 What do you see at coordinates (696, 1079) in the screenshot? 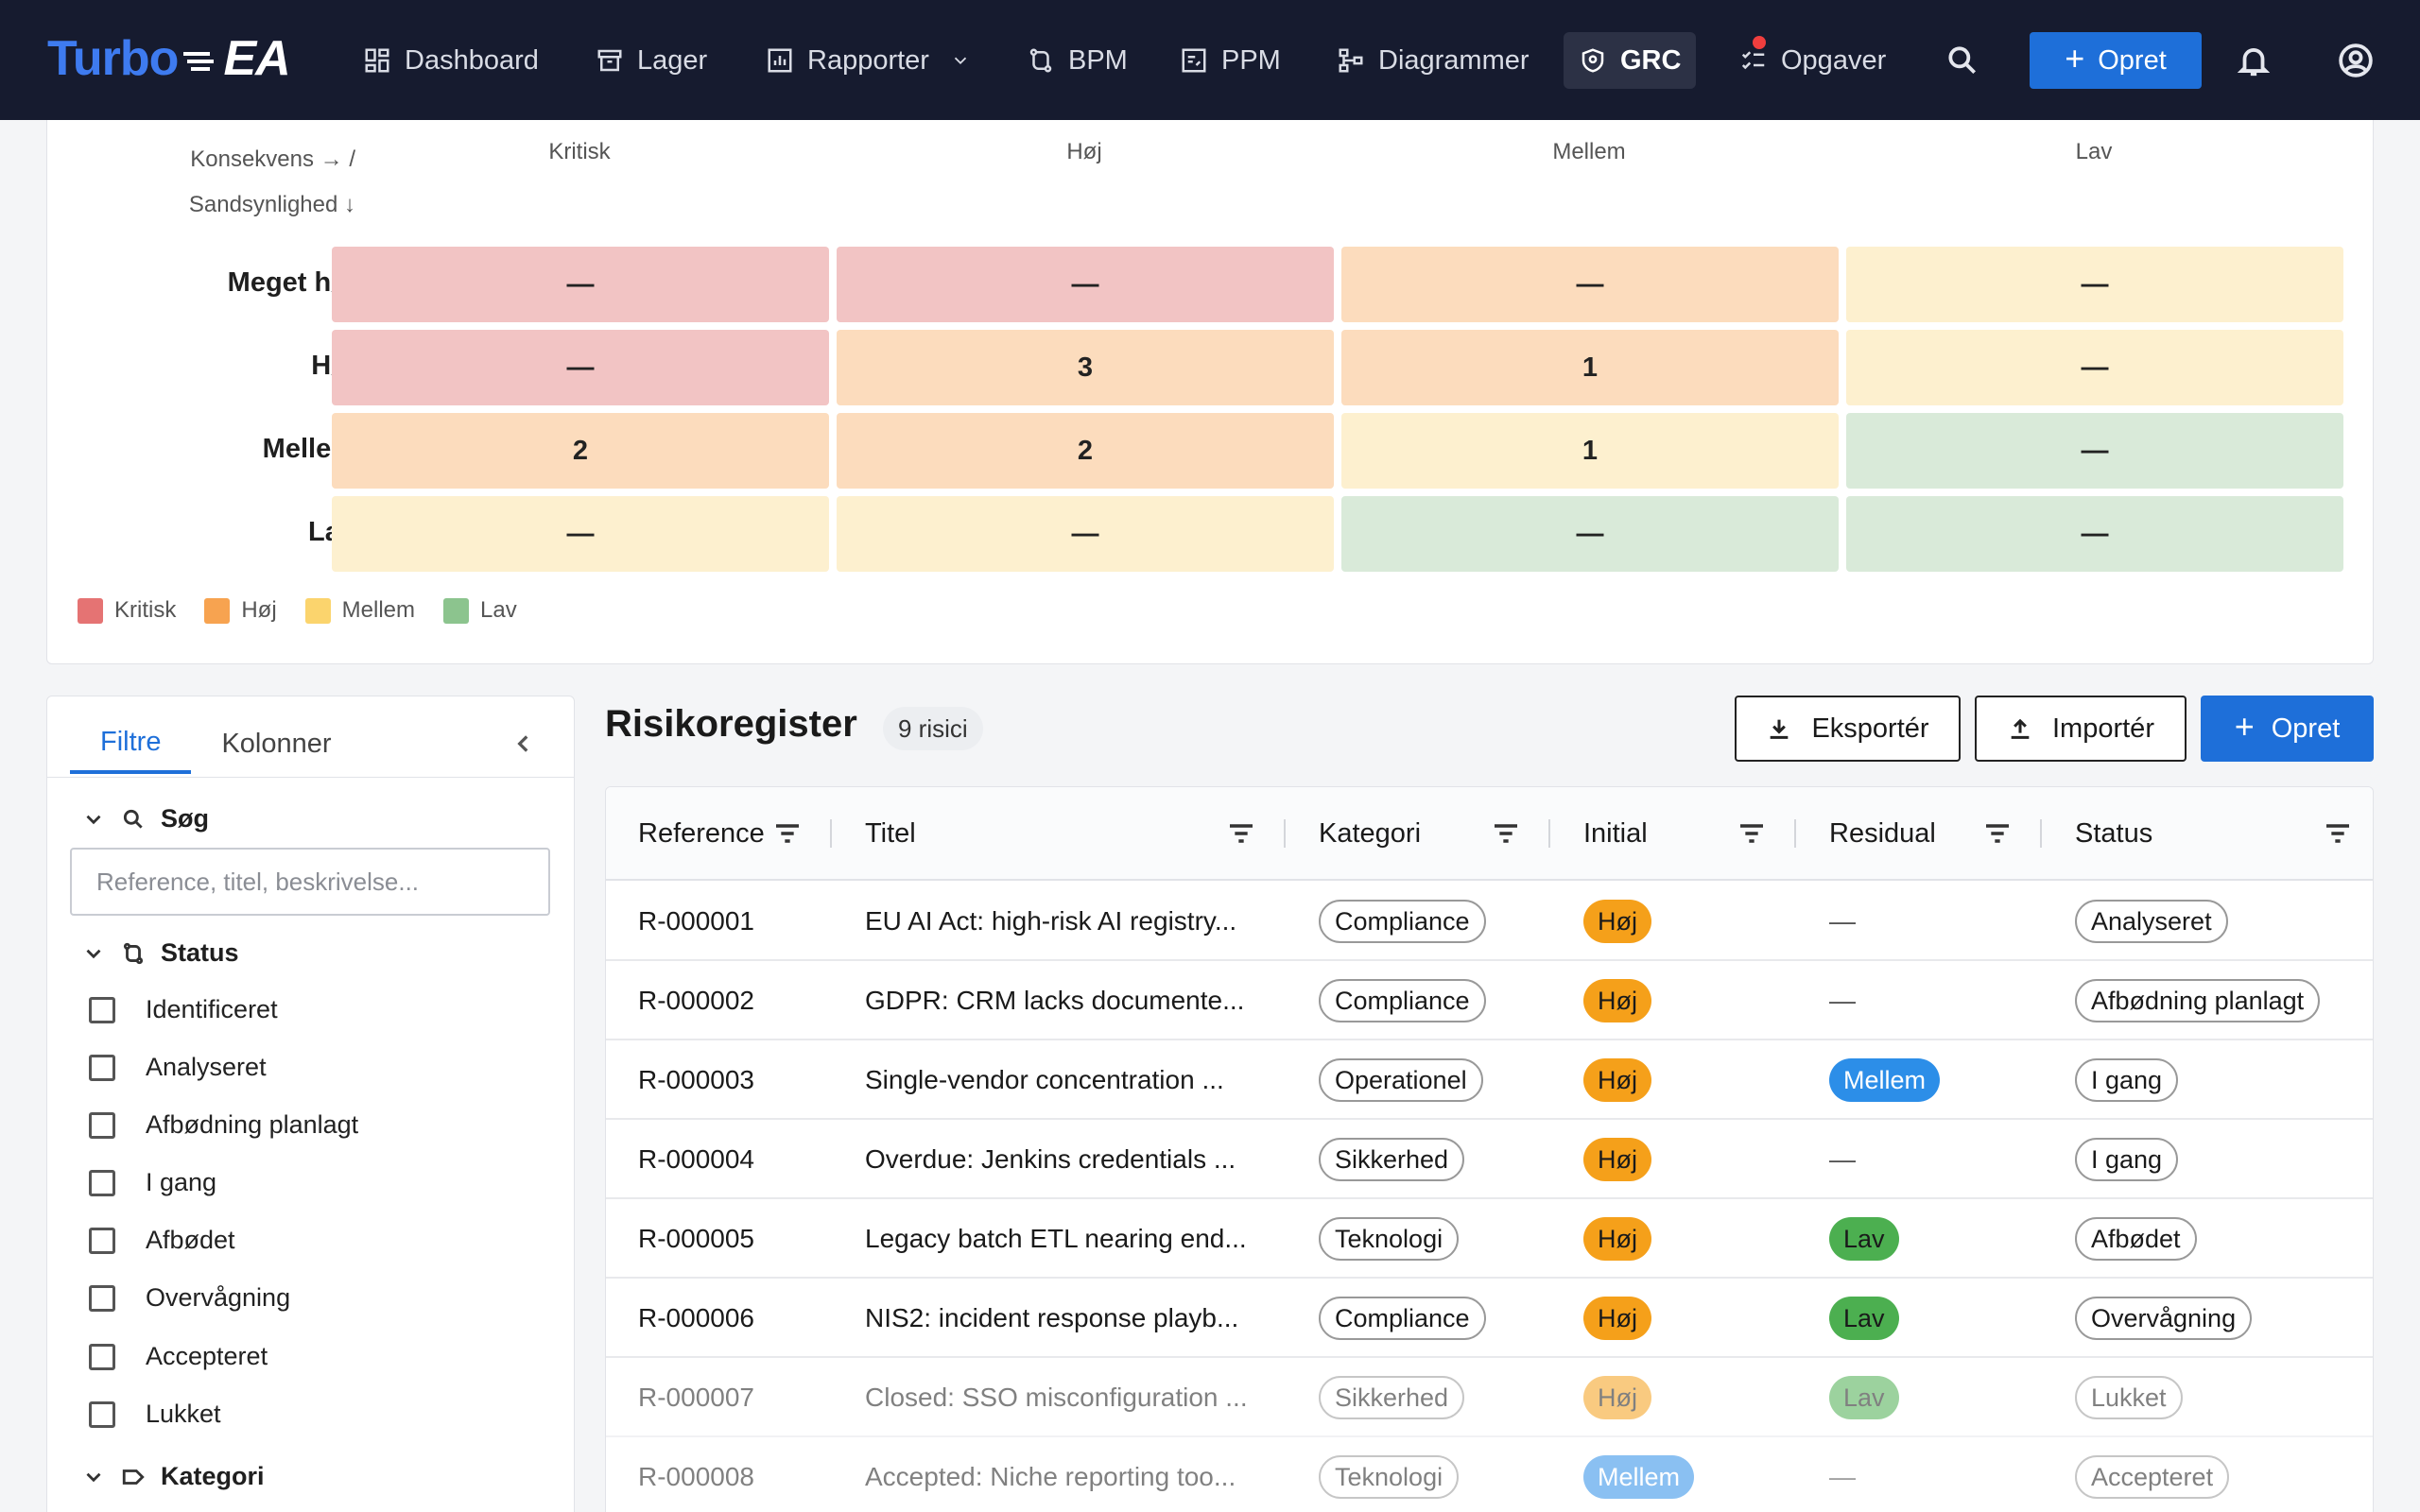
I see `risk-reference: R-000003` at bounding box center [696, 1079].